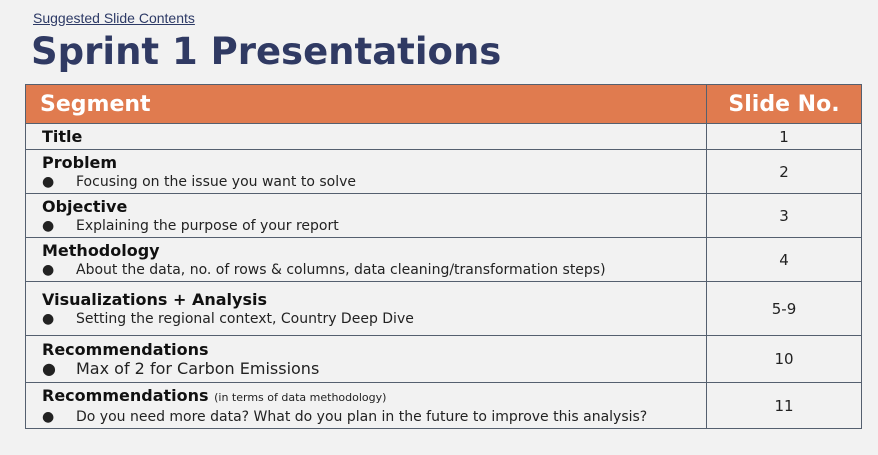 Image resolution: width=878 pixels, height=455 pixels. What do you see at coordinates (80, 162) in the screenshot?
I see `segment-title: Problem` at bounding box center [80, 162].